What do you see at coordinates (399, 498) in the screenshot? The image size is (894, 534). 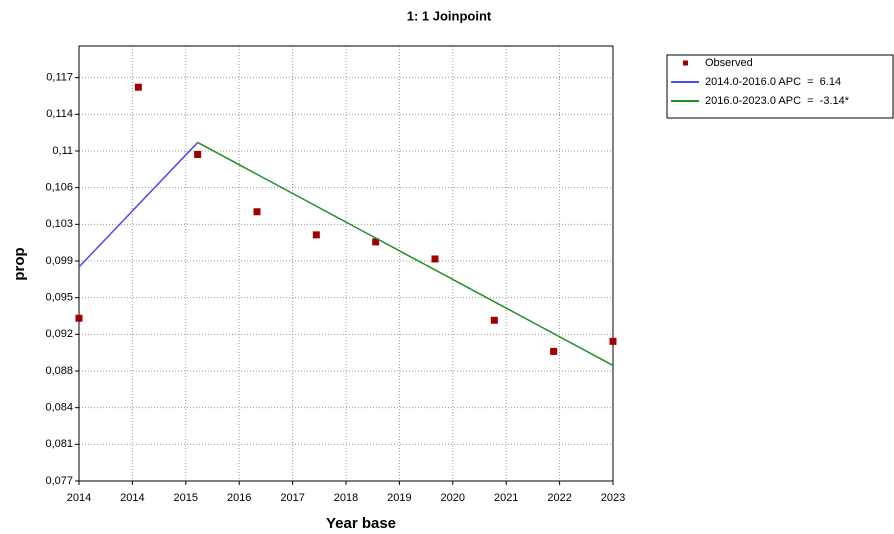 I see `x-tick-label: 2019` at bounding box center [399, 498].